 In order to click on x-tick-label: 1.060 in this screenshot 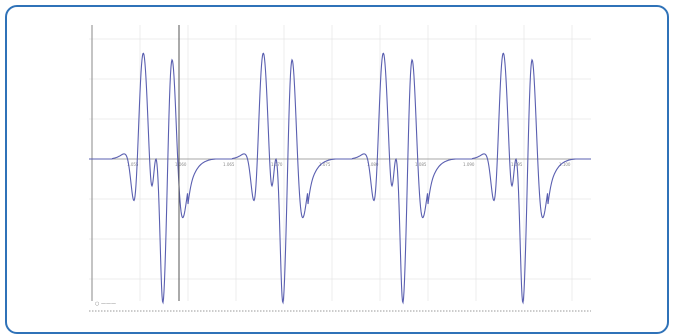, I will do `click(181, 164)`.